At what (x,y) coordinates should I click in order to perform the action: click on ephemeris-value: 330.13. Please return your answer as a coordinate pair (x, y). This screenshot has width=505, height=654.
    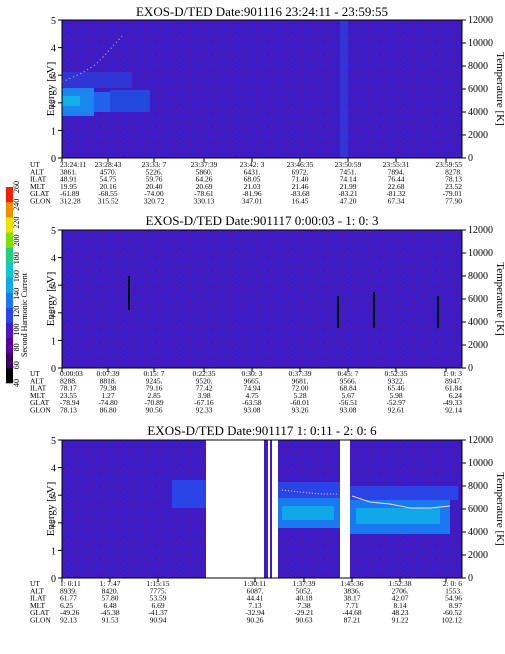
    Looking at the image, I should click on (204, 201).